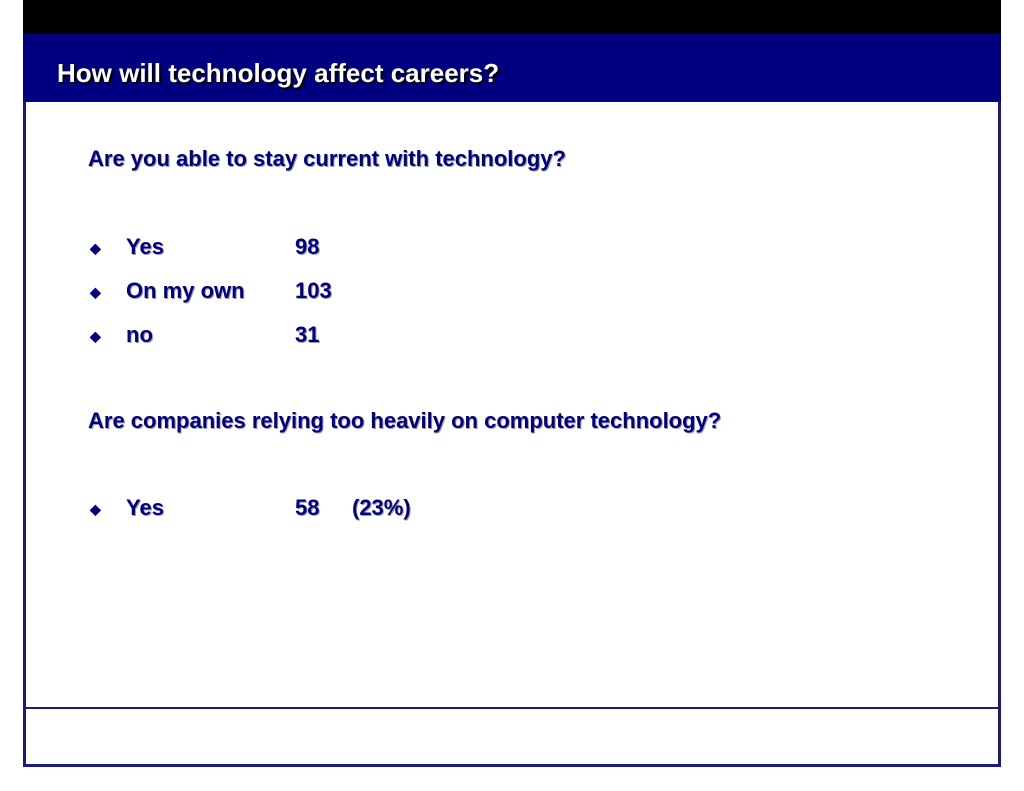 Image resolution: width=1024 pixels, height=791 pixels. What do you see at coordinates (512, 708) in the screenshot?
I see `footer-divider` at bounding box center [512, 708].